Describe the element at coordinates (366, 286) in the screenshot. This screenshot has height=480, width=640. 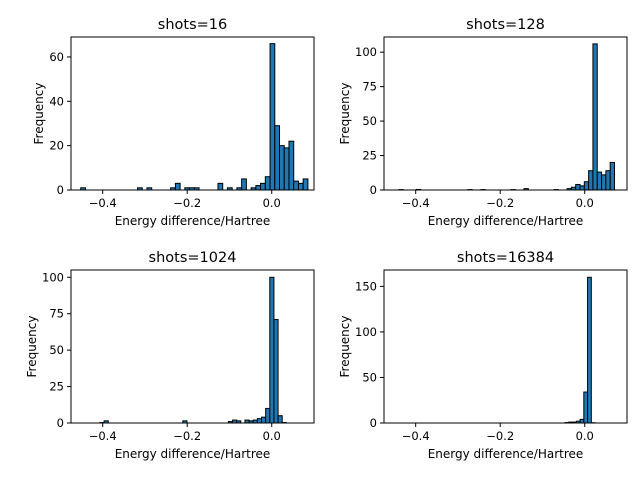
I see `y-tick-label: 150` at that location.